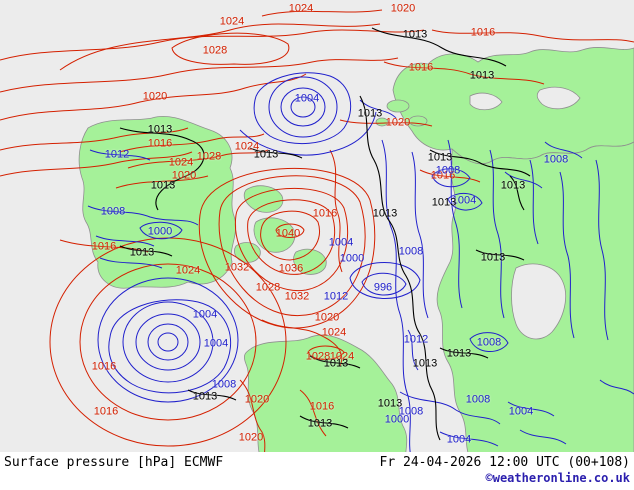 This screenshot has height=490, width=634. Describe the element at coordinates (114, 462) in the screenshot. I see `map-title: Surface pressure [hPa] ECMWF` at that location.